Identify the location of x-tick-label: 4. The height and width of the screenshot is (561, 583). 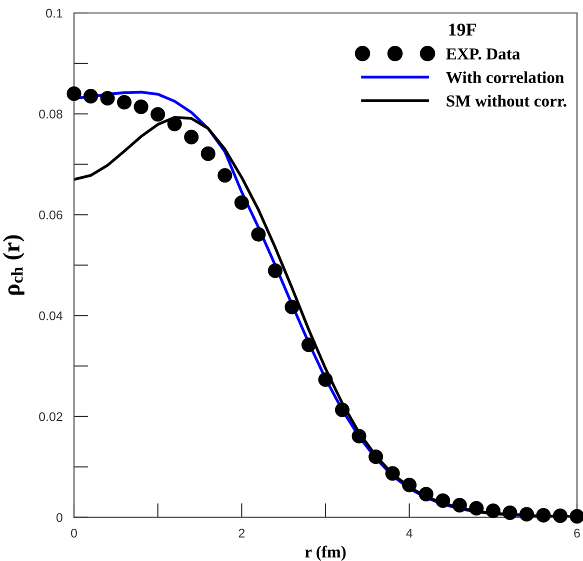
(409, 533).